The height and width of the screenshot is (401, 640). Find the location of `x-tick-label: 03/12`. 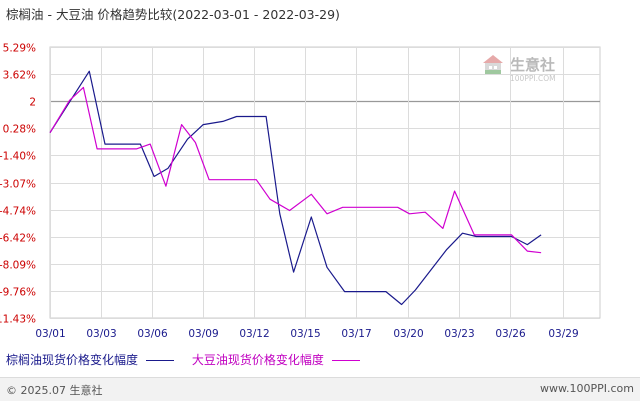

x-tick-label: 03/12 is located at coordinates (254, 334).